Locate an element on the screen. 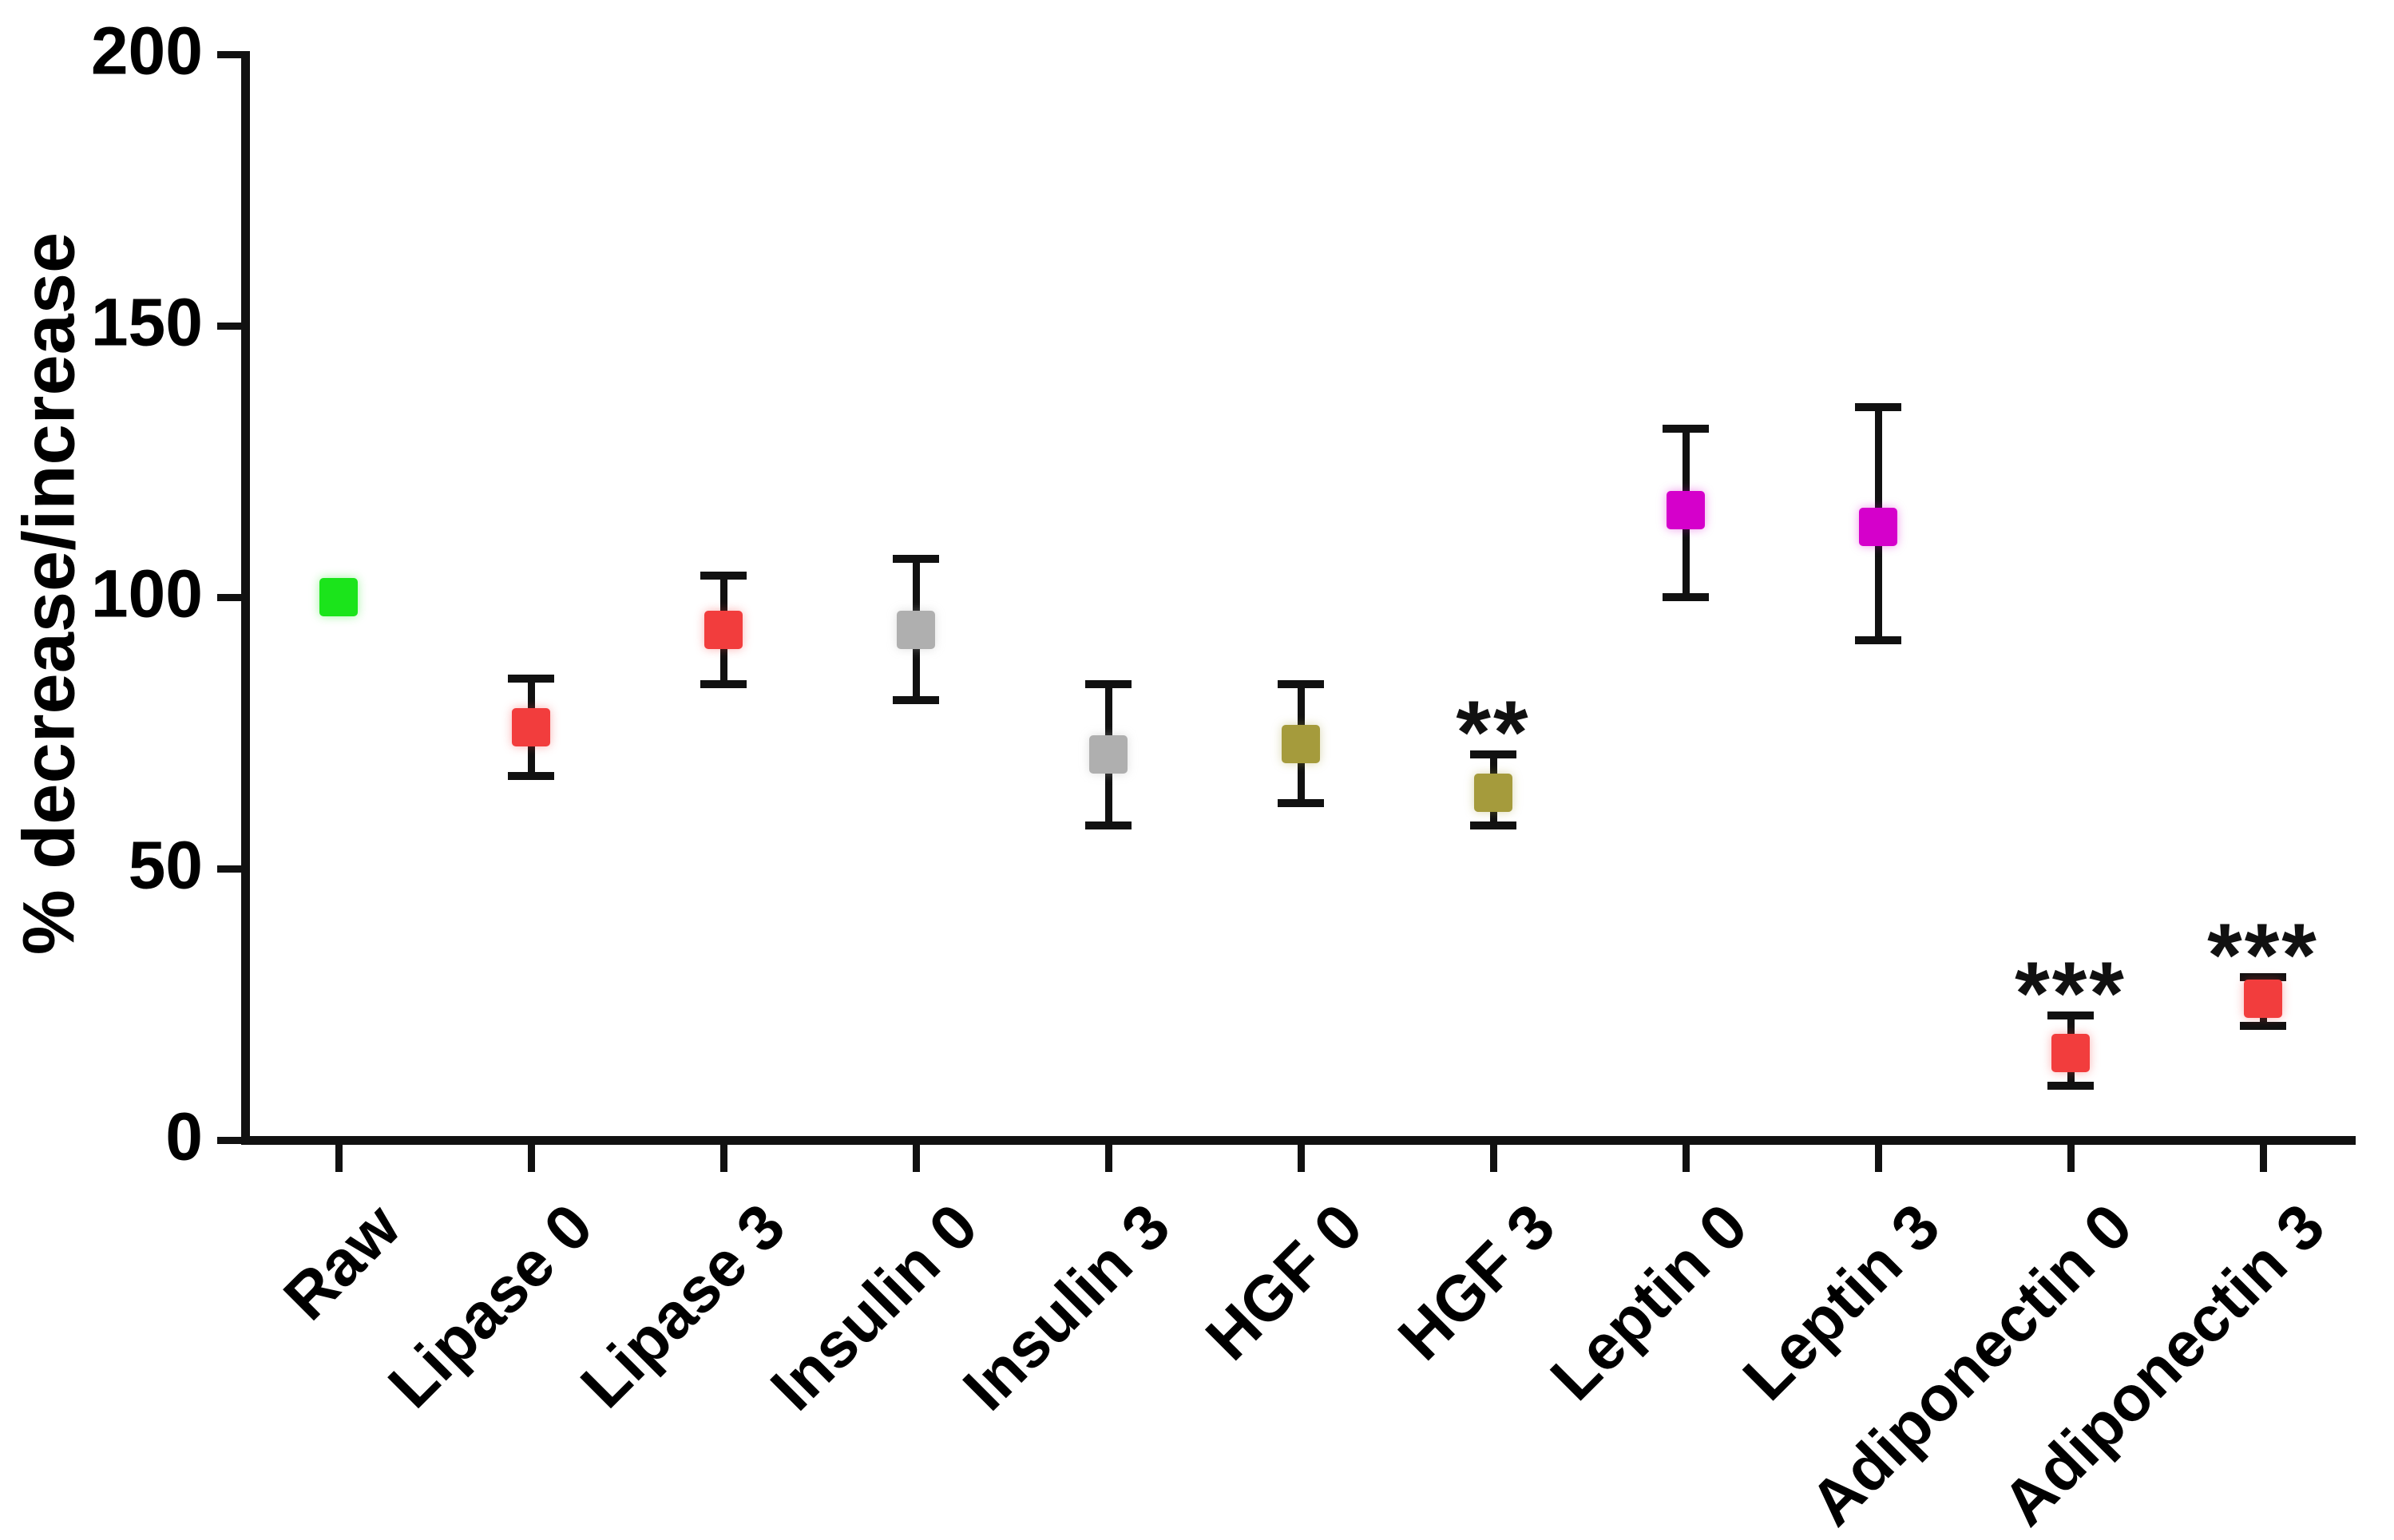 The width and height of the screenshot is (2394, 1540). y-axis-title: % decrease/increase is located at coordinates (49, 594).